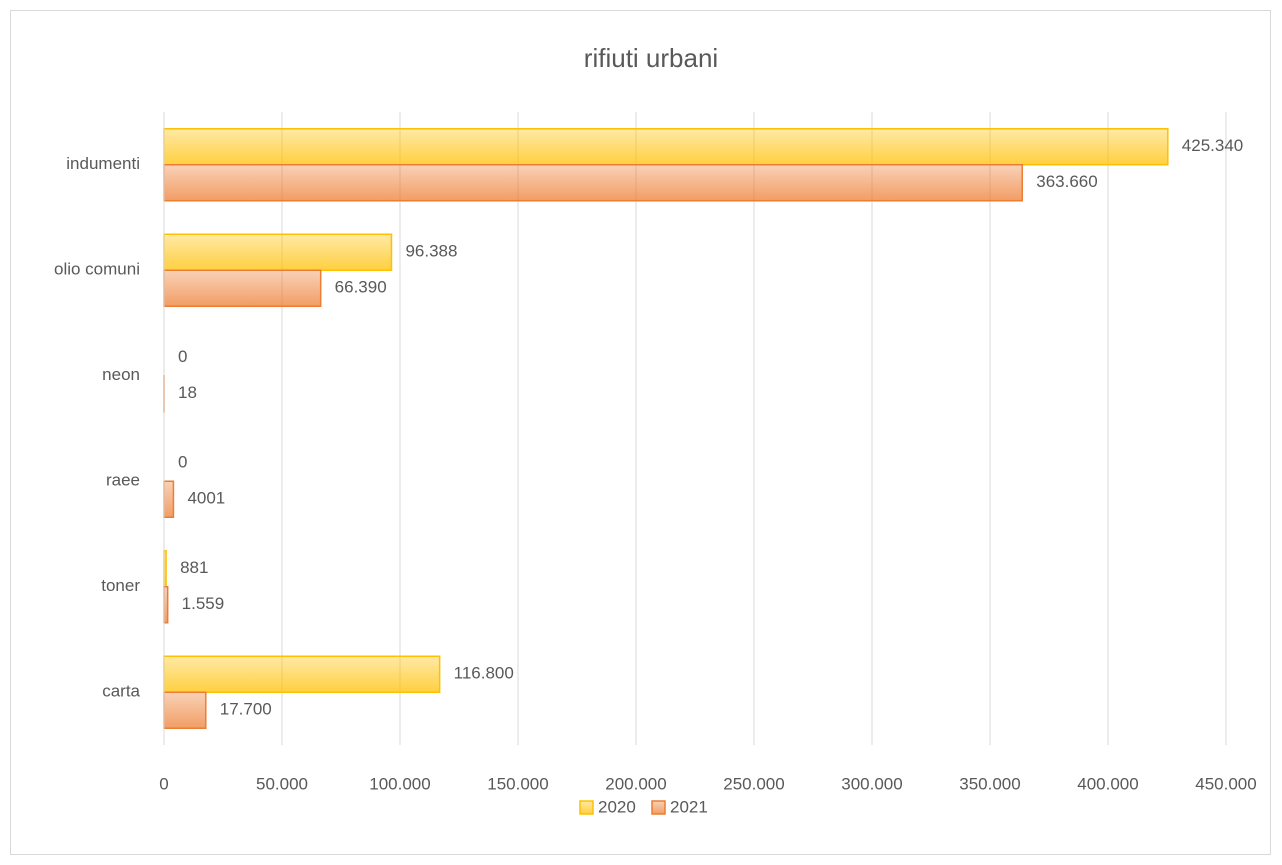 This screenshot has height=865, width=1282. What do you see at coordinates (753, 783) in the screenshot?
I see `x-tick-label: 250.000` at bounding box center [753, 783].